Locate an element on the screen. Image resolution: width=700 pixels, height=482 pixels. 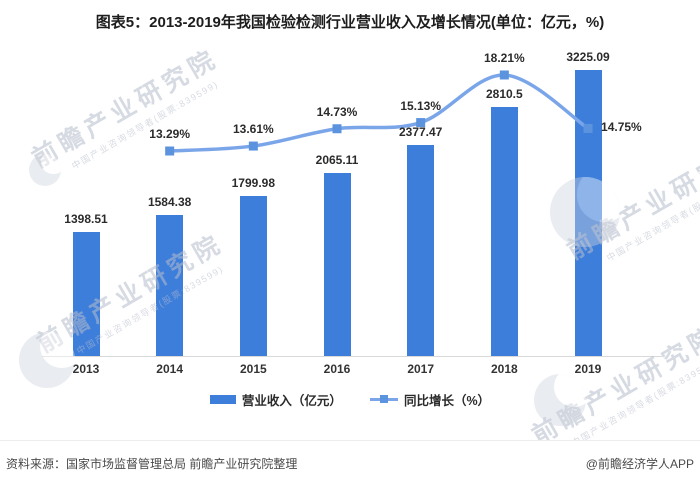
legend-item-growth: 同比增长（%） is located at coordinates (430, 399).